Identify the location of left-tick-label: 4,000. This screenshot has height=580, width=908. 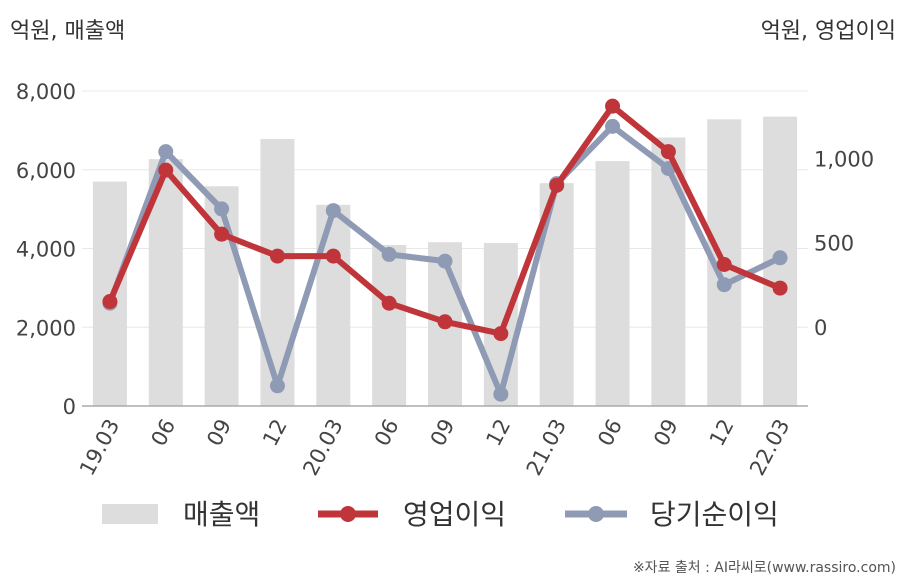
(46, 250).